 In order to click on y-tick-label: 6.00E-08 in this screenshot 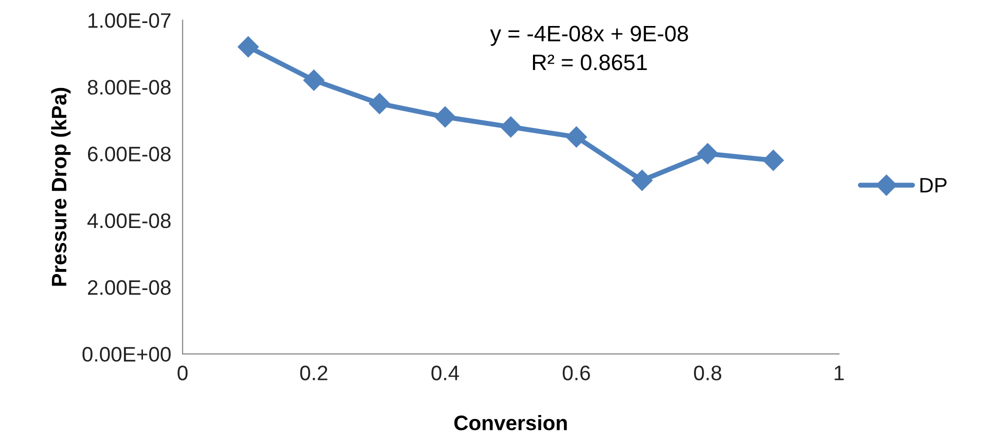, I will do `click(129, 154)`.